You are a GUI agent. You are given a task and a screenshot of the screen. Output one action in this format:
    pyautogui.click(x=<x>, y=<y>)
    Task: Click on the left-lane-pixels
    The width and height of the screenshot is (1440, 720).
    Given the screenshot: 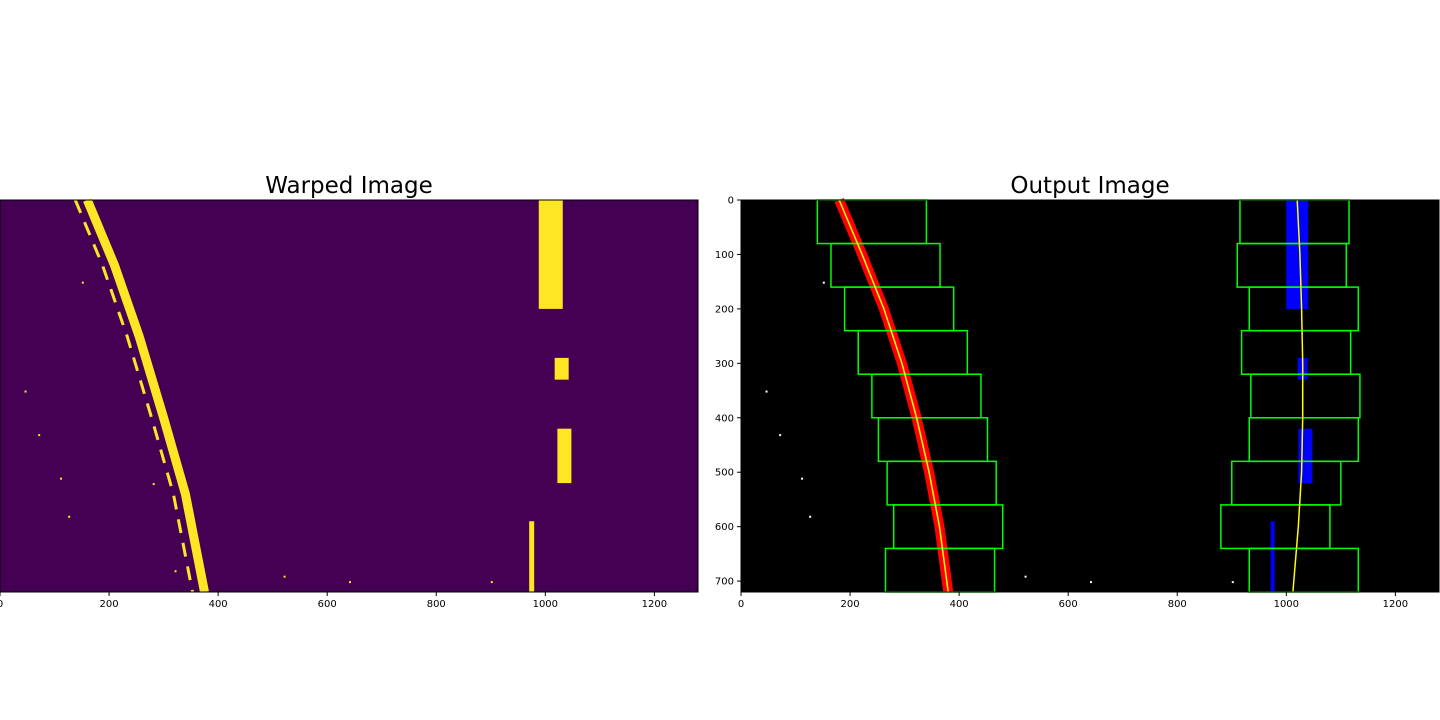 What is the action you would take?
    pyautogui.click(x=146, y=395)
    